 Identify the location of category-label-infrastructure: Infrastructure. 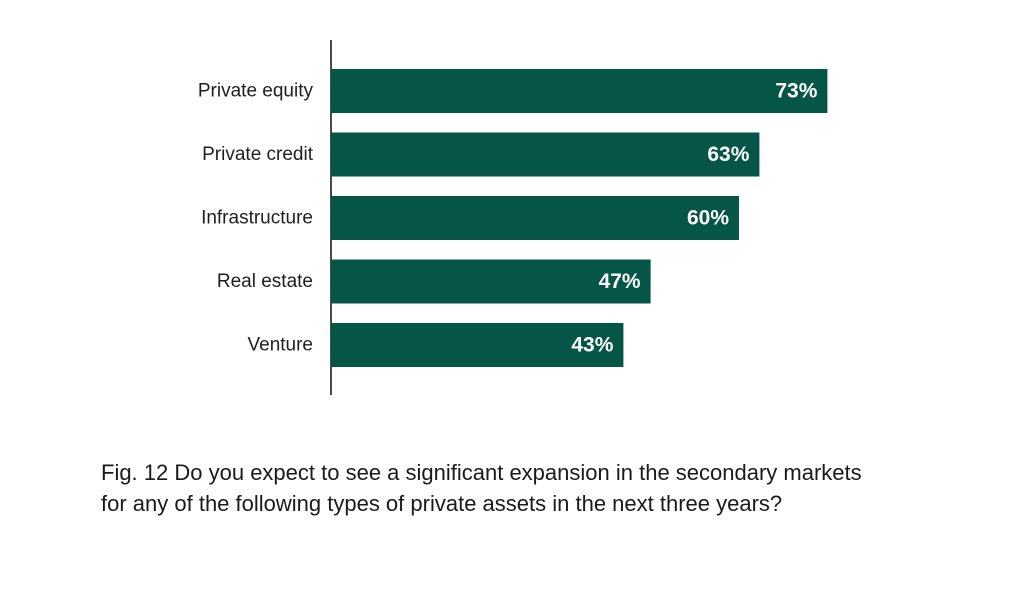
(257, 218).